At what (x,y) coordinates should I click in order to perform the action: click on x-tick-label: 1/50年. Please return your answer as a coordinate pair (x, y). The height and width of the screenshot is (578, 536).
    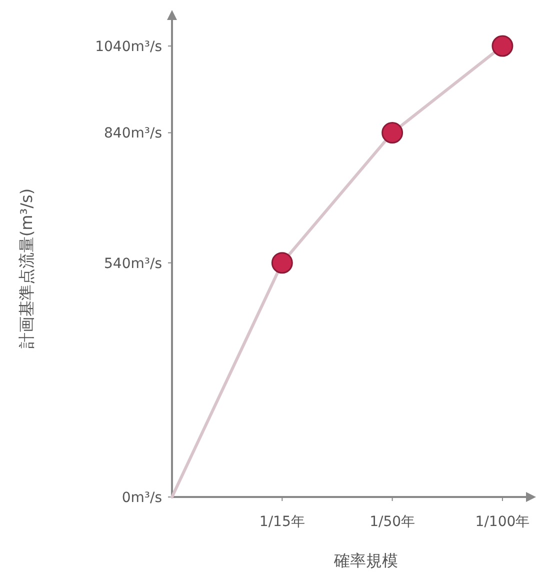
    Looking at the image, I should click on (393, 522).